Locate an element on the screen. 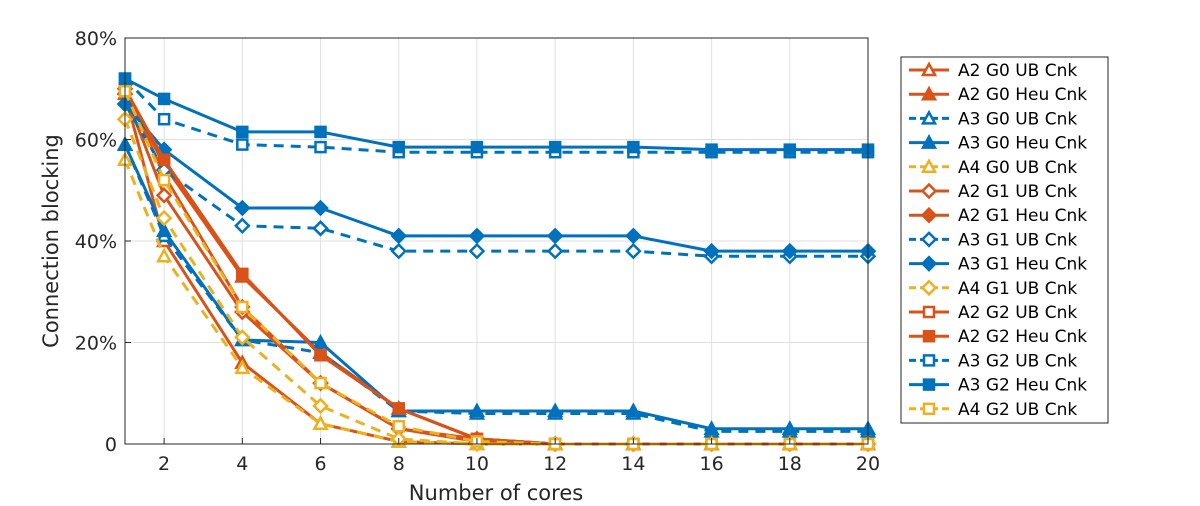 This screenshot has width=1200, height=506. legend-label: A4 G2 UB Cnk is located at coordinates (1017, 410).